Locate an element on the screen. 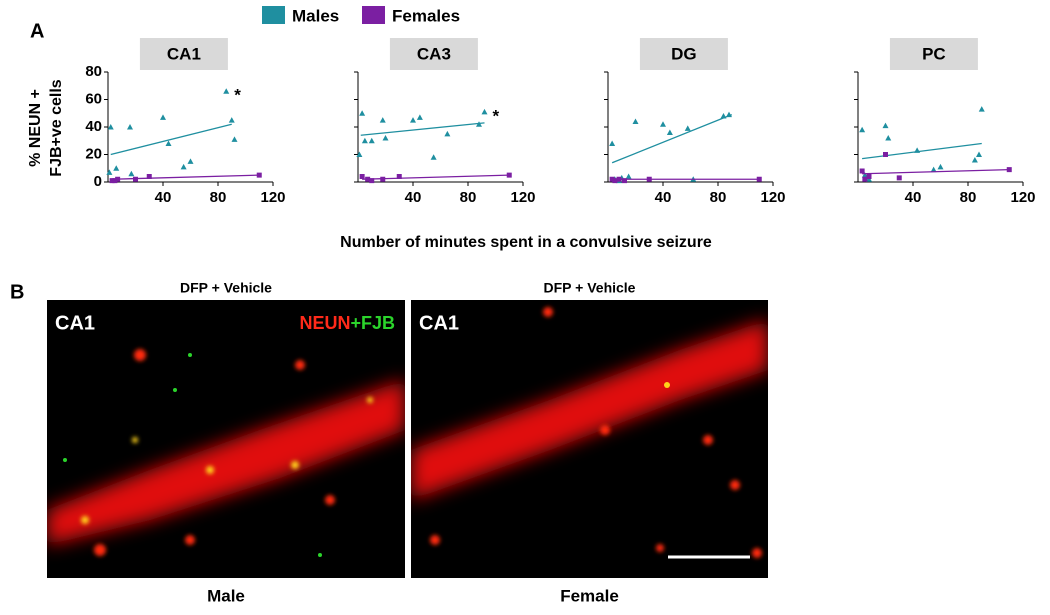 The height and width of the screenshot is (615, 1050). chart-title: CA3 is located at coordinates (434, 53).